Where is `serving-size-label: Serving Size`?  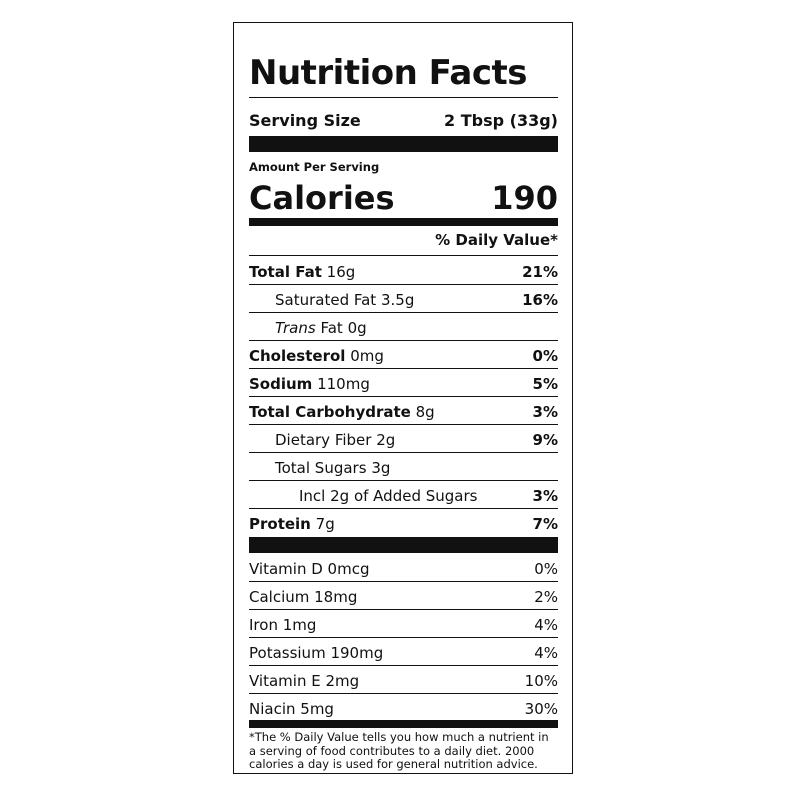 serving-size-label: Serving Size is located at coordinates (305, 120).